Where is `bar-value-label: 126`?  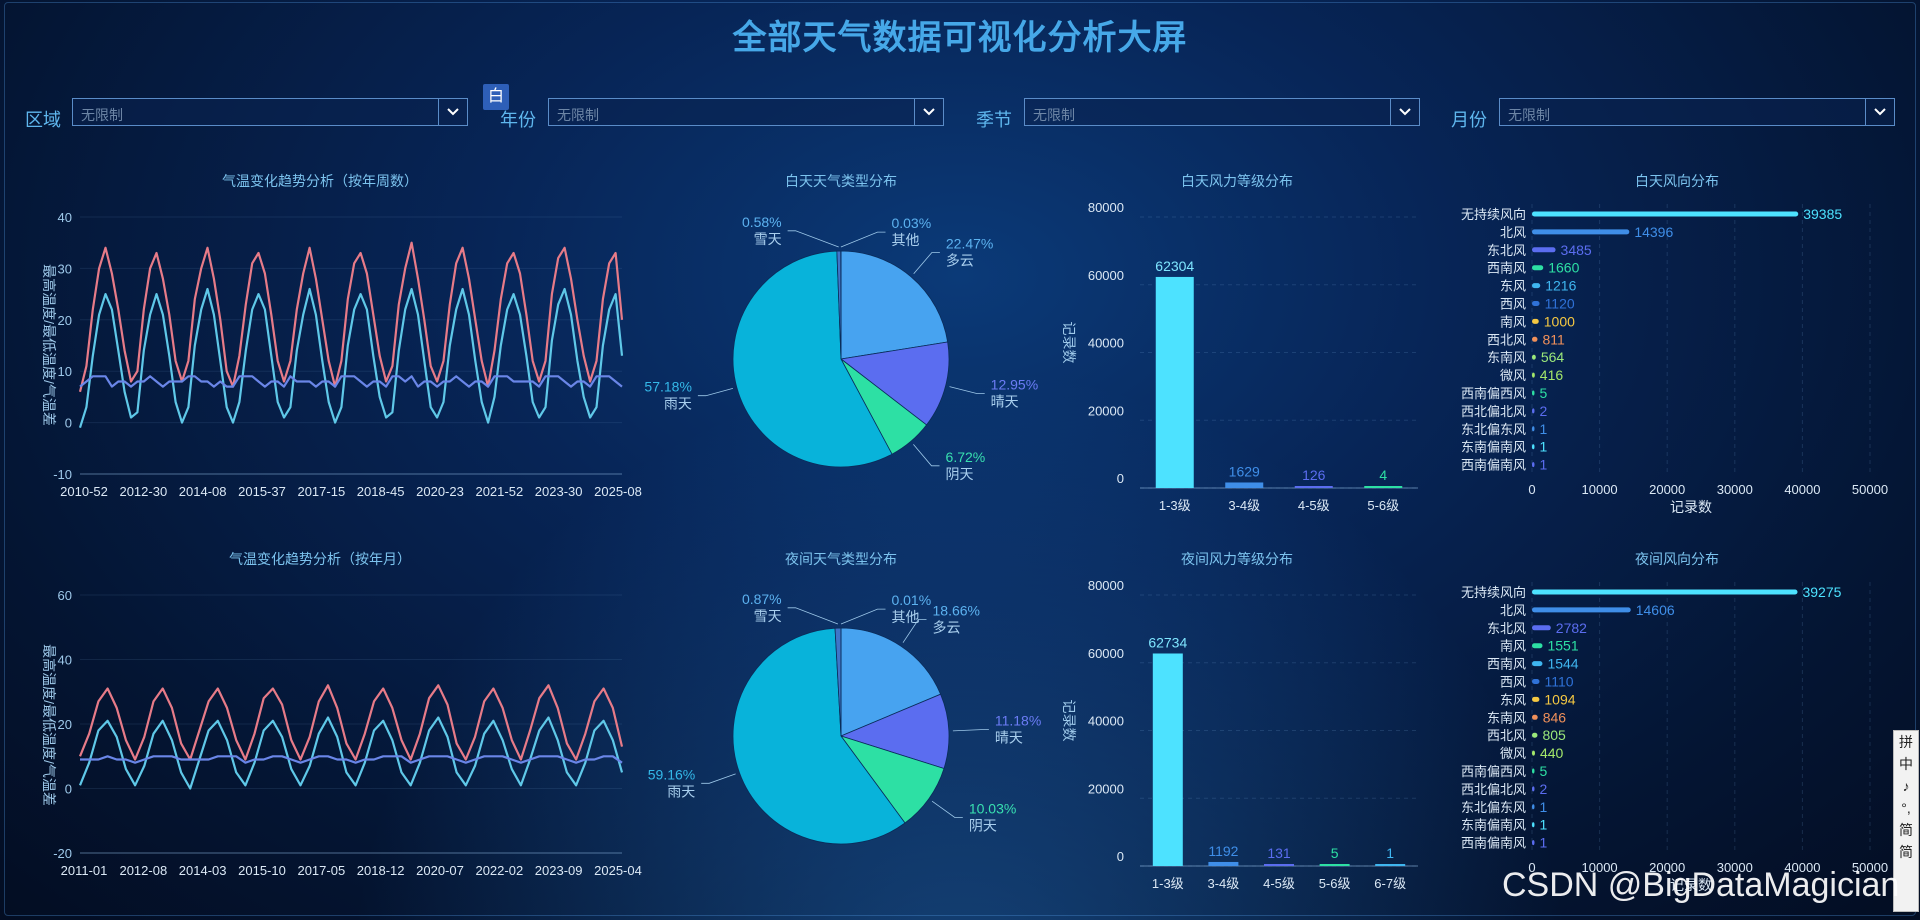
bar-value-label: 126 is located at coordinates (1314, 475).